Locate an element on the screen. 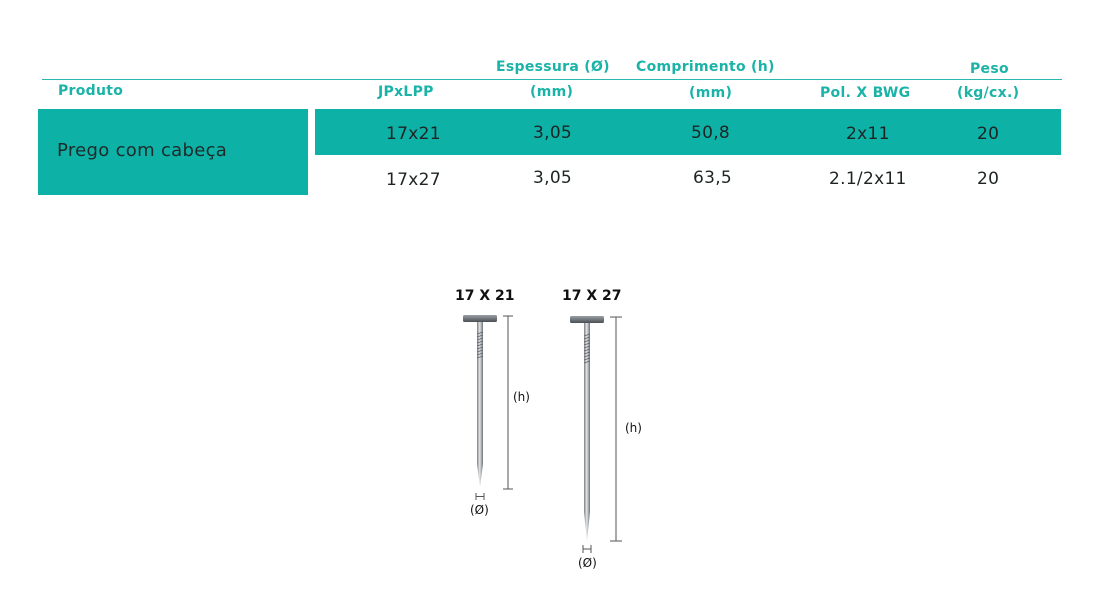  header-espessura-unit: (mm) is located at coordinates (552, 92).